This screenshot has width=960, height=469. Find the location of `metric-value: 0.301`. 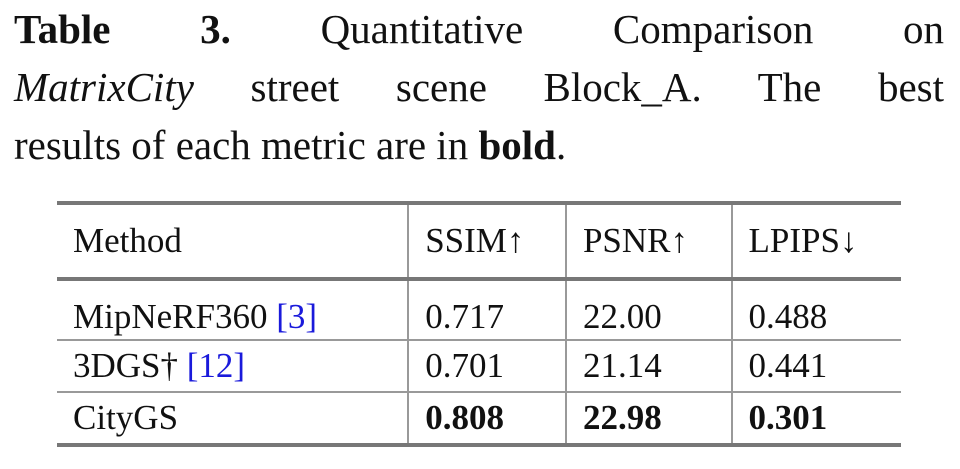

metric-value: 0.301 is located at coordinates (788, 417).